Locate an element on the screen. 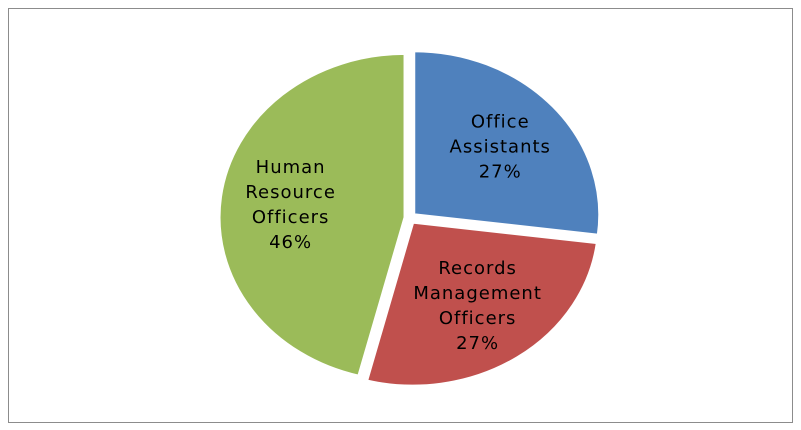 The width and height of the screenshot is (801, 430). slice-label: Records Management Officers 27% is located at coordinates (478, 306).